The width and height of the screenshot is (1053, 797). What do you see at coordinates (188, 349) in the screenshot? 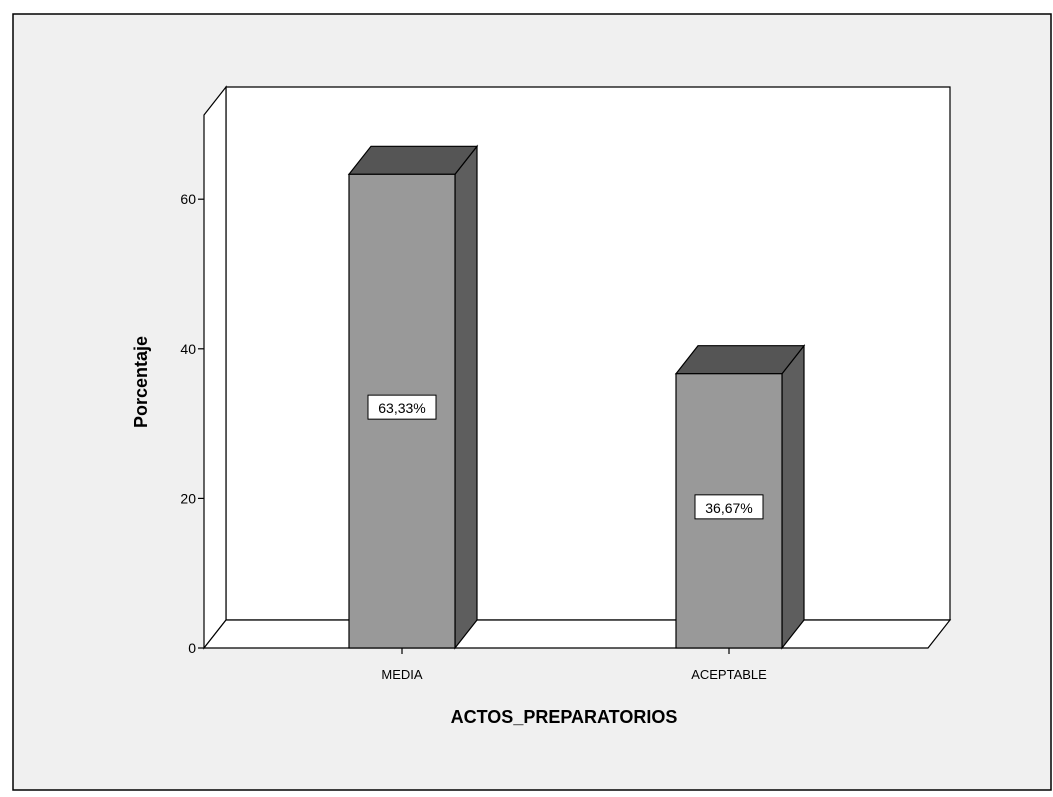
I see `y-tick-label: 40` at bounding box center [188, 349].